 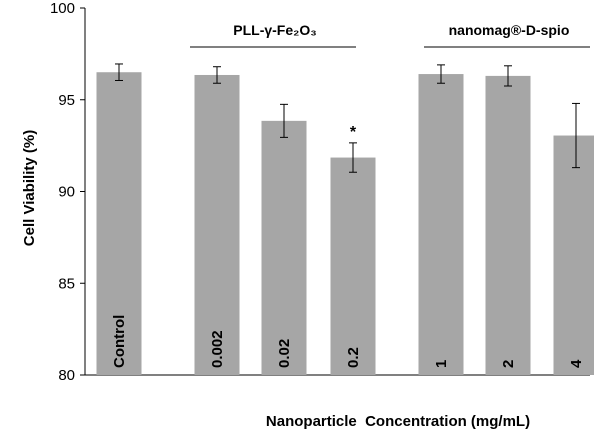 I want to click on y-tick-label: 90, so click(x=66, y=192).